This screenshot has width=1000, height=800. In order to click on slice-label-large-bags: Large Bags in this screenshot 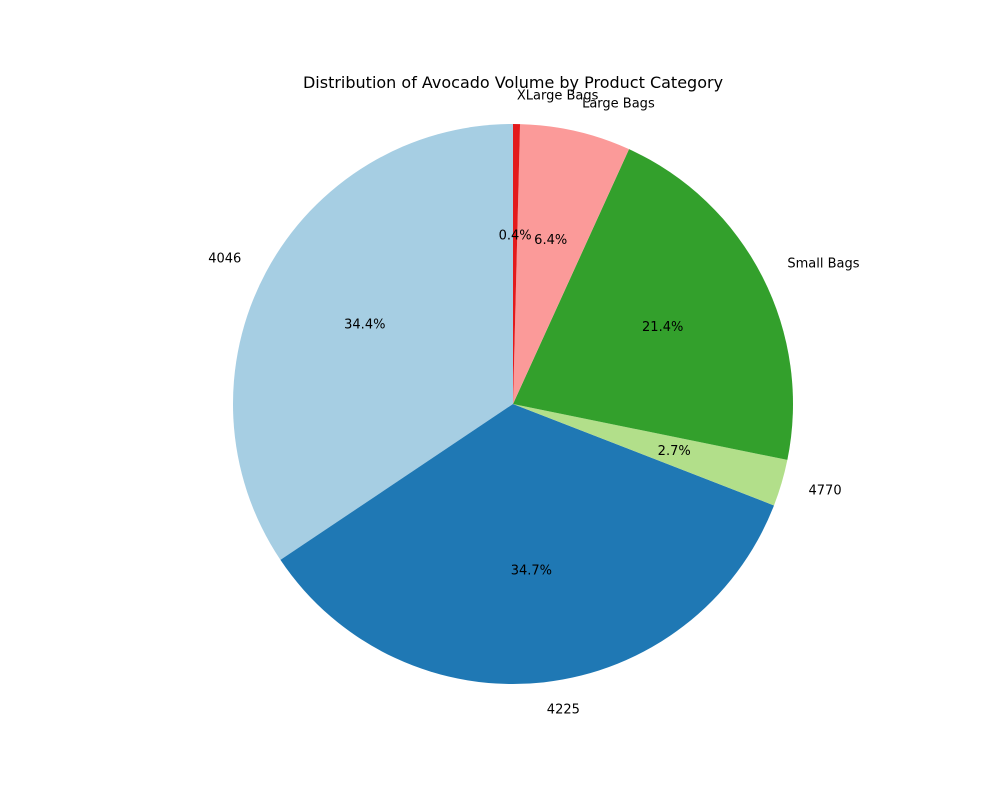, I will do `click(618, 103)`.